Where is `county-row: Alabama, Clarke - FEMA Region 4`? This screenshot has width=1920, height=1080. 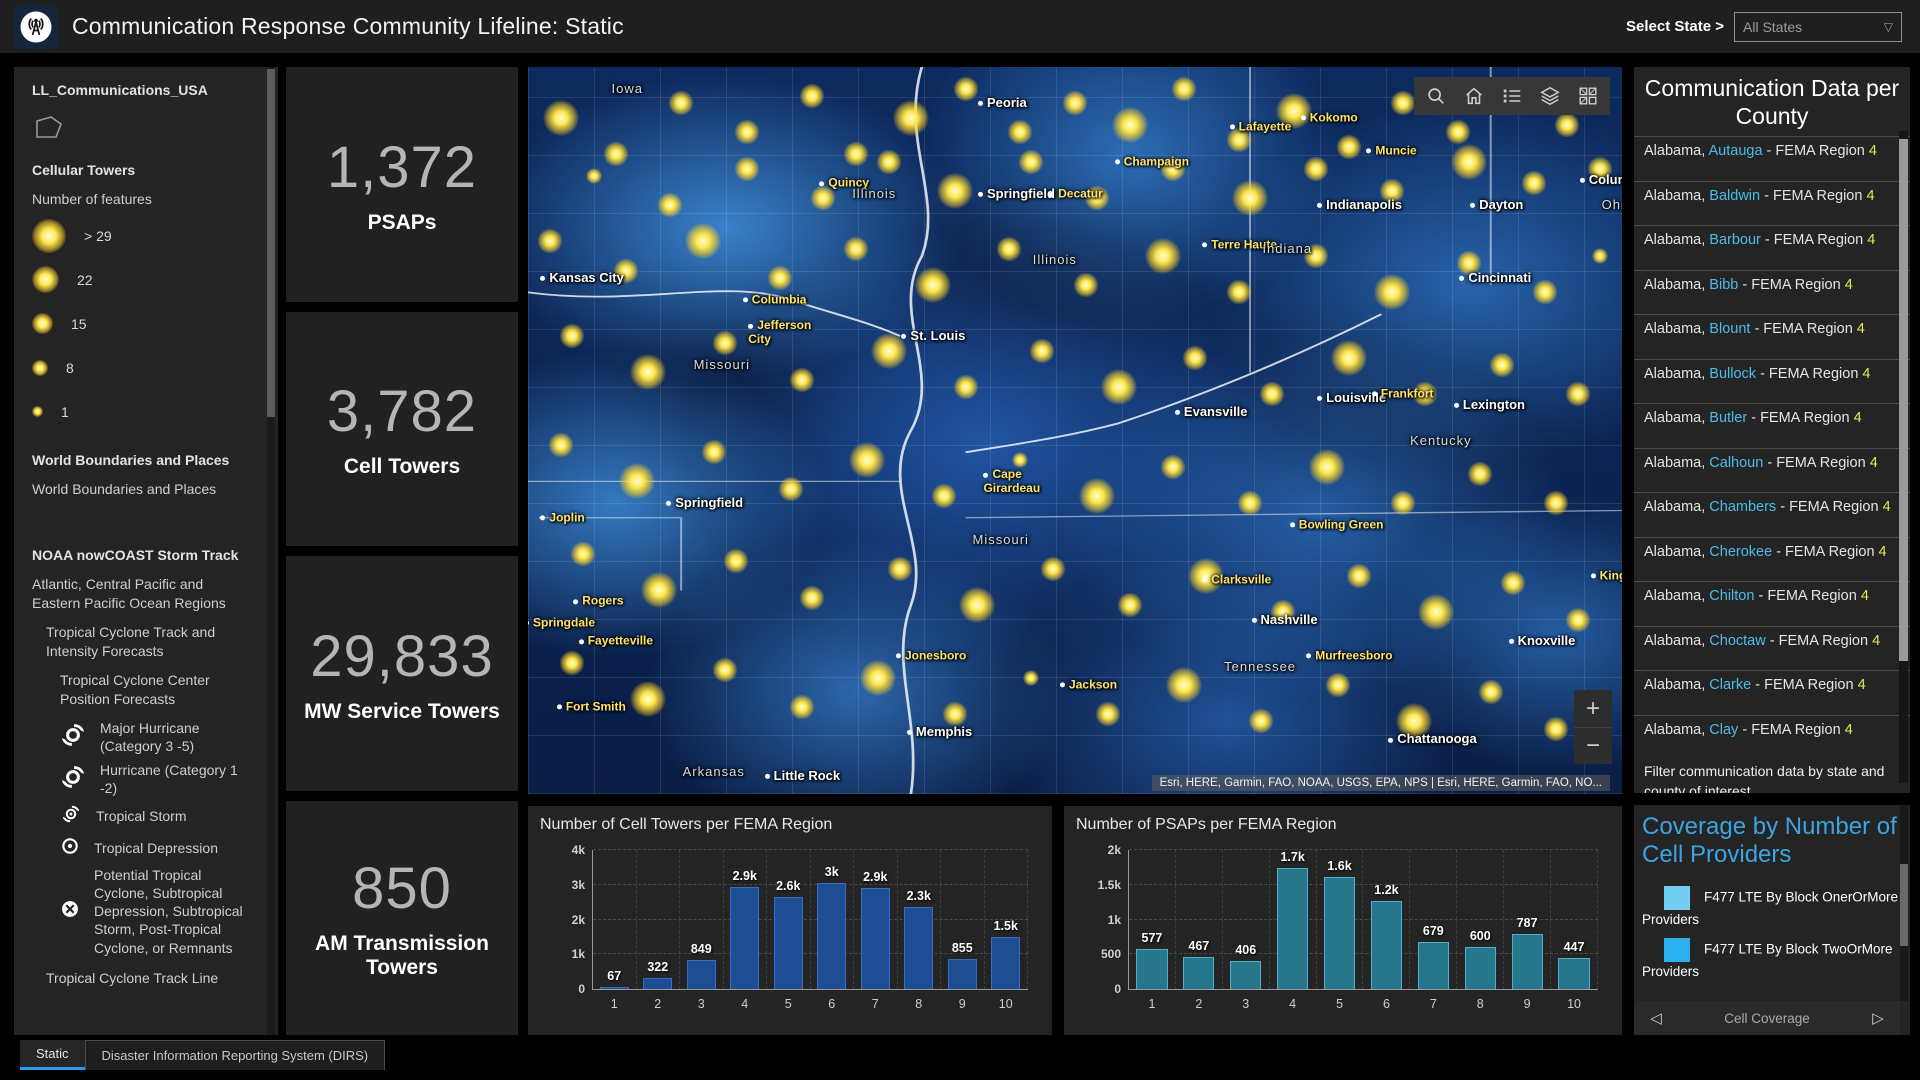 county-row: Alabama, Clarke - FEMA Region 4 is located at coordinates (1772, 692).